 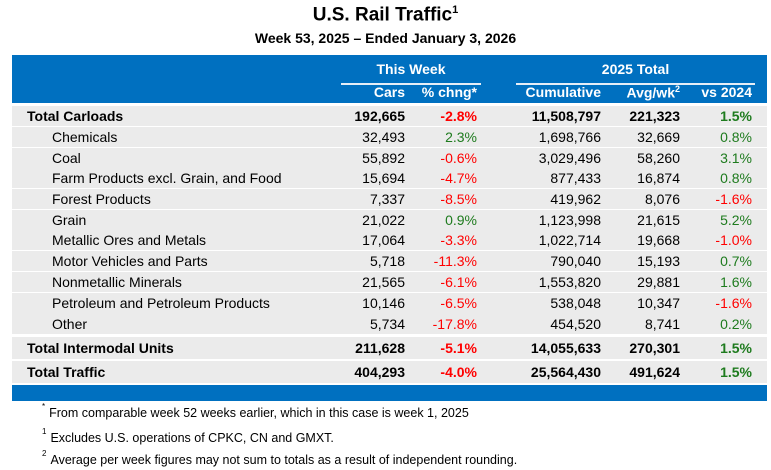 I want to click on cars-cell: 55,892, so click(x=383, y=158).